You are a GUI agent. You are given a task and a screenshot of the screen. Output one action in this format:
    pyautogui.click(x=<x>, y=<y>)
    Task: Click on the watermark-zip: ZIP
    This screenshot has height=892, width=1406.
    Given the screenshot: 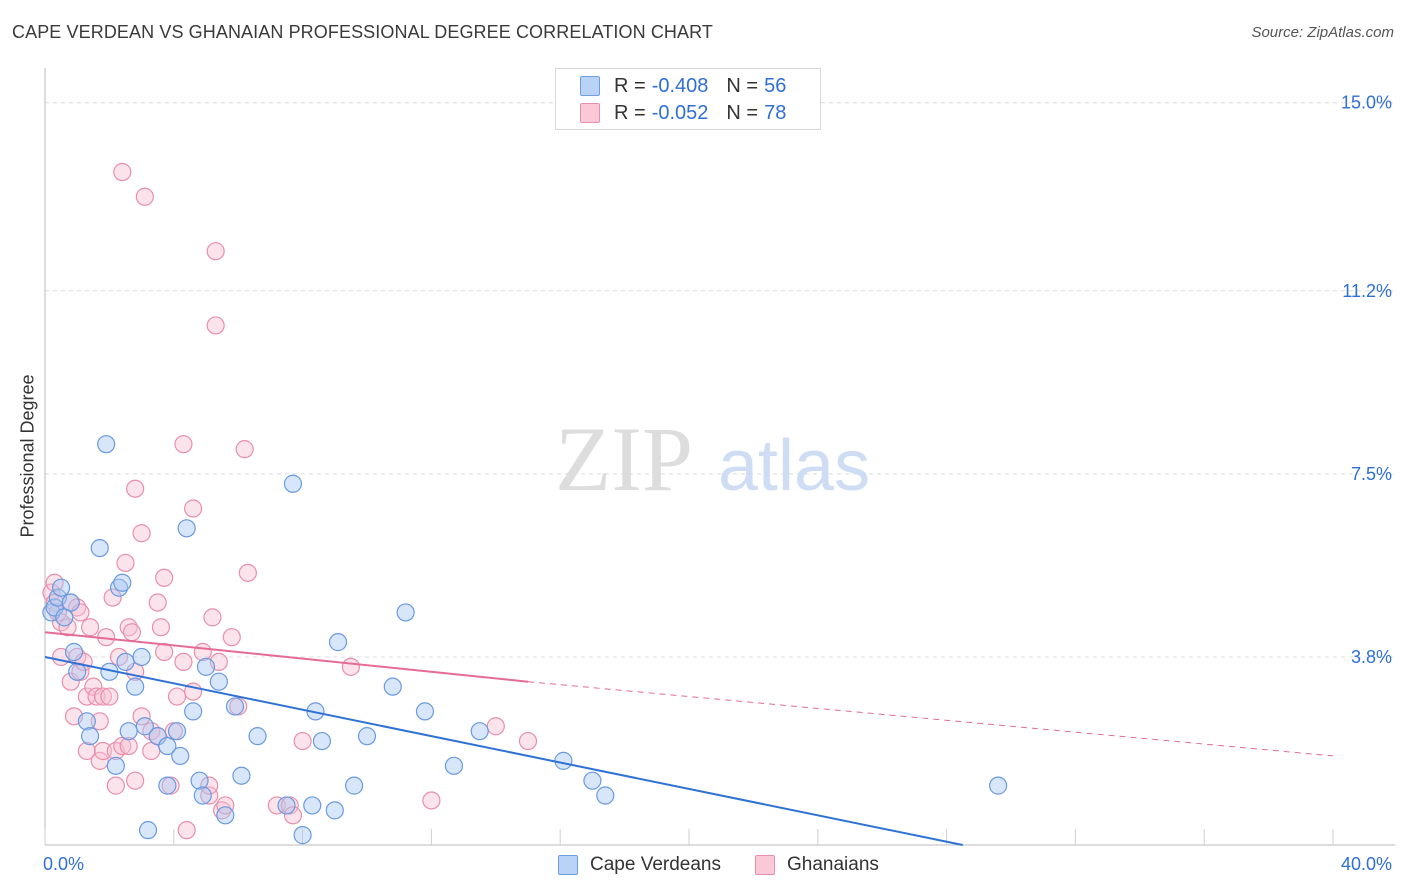 What is the action you would take?
    pyautogui.click(x=624, y=459)
    